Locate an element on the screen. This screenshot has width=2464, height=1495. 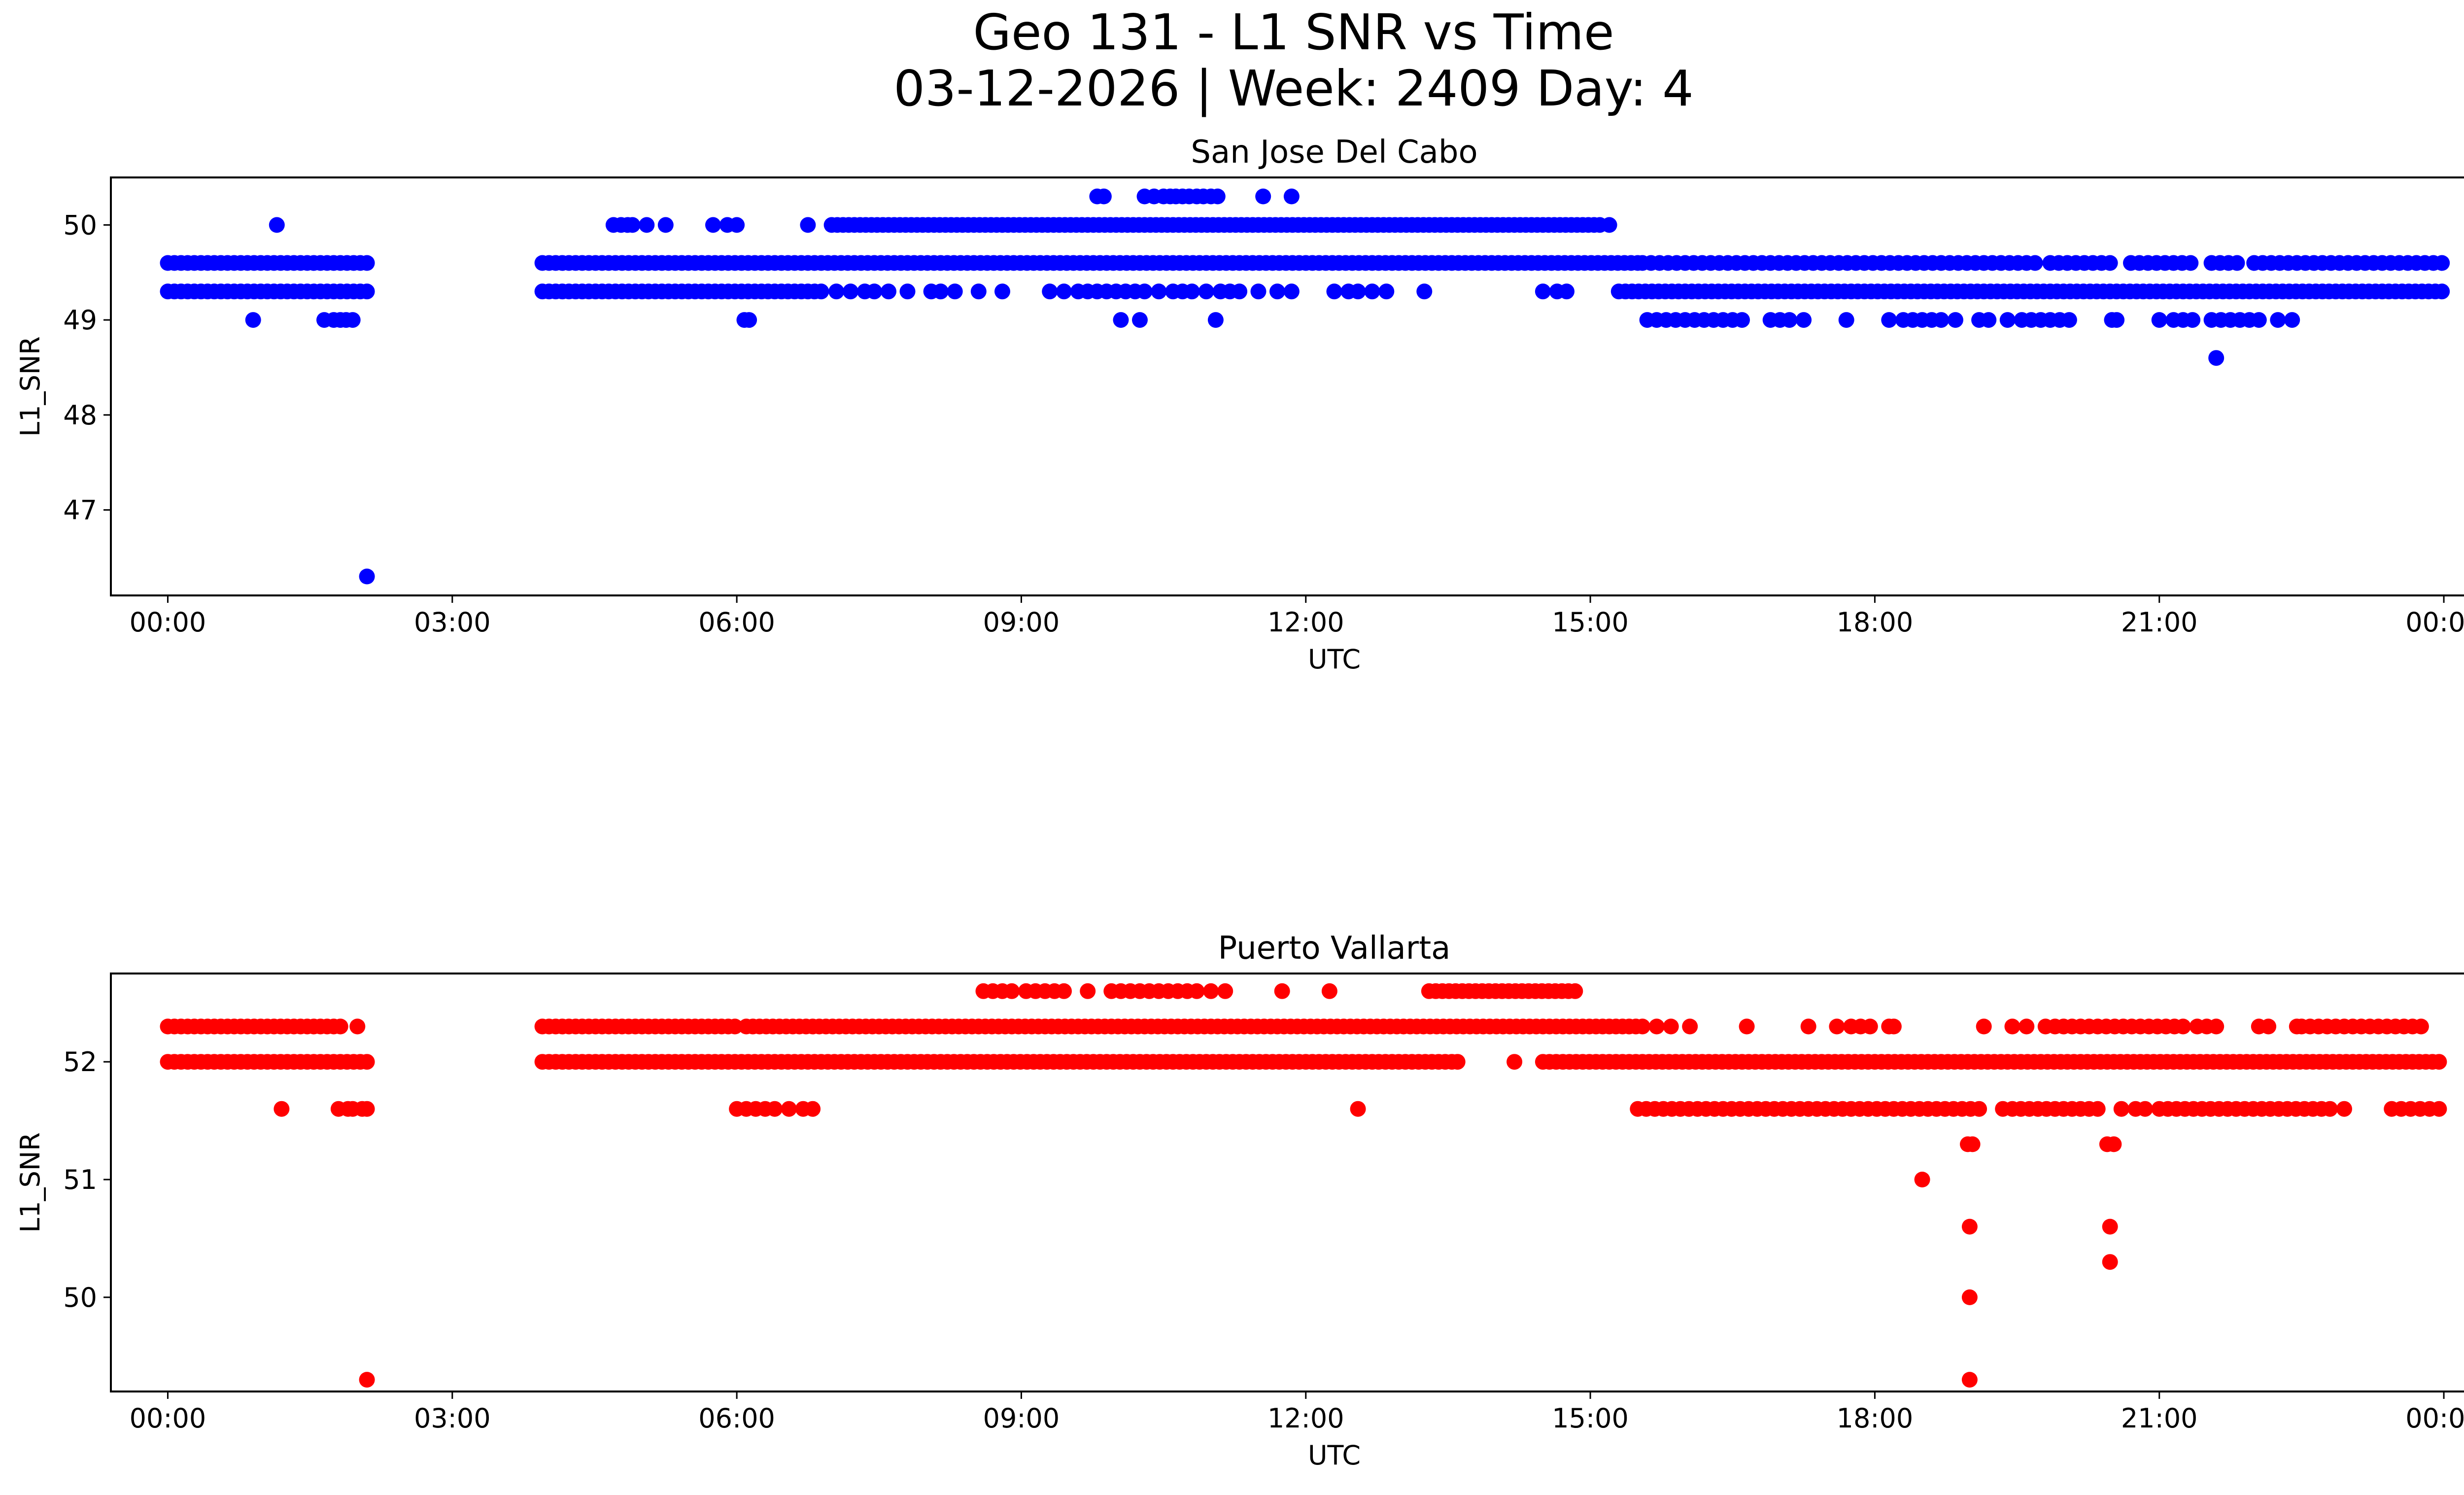
figure-title-line2: 03-12-2026 | Week: 2409 Day: 4 is located at coordinates (1293, 88).